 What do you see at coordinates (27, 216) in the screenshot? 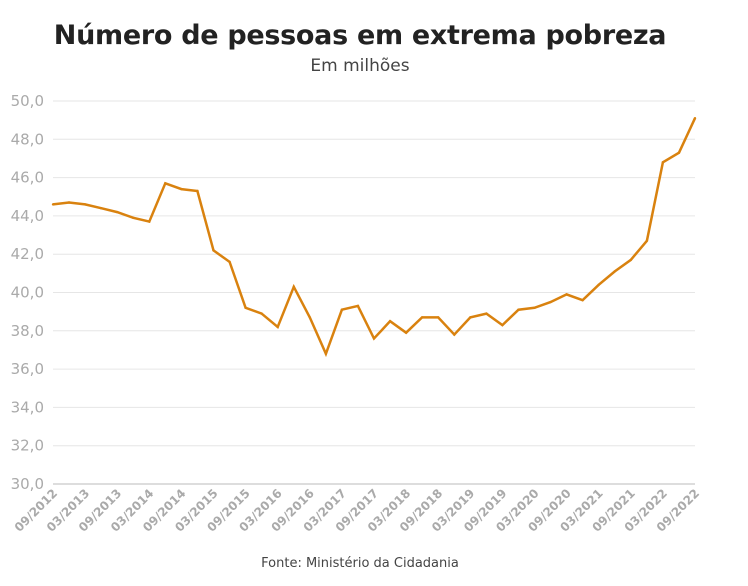
I see `y-tick-label: 44,0` at bounding box center [27, 216].